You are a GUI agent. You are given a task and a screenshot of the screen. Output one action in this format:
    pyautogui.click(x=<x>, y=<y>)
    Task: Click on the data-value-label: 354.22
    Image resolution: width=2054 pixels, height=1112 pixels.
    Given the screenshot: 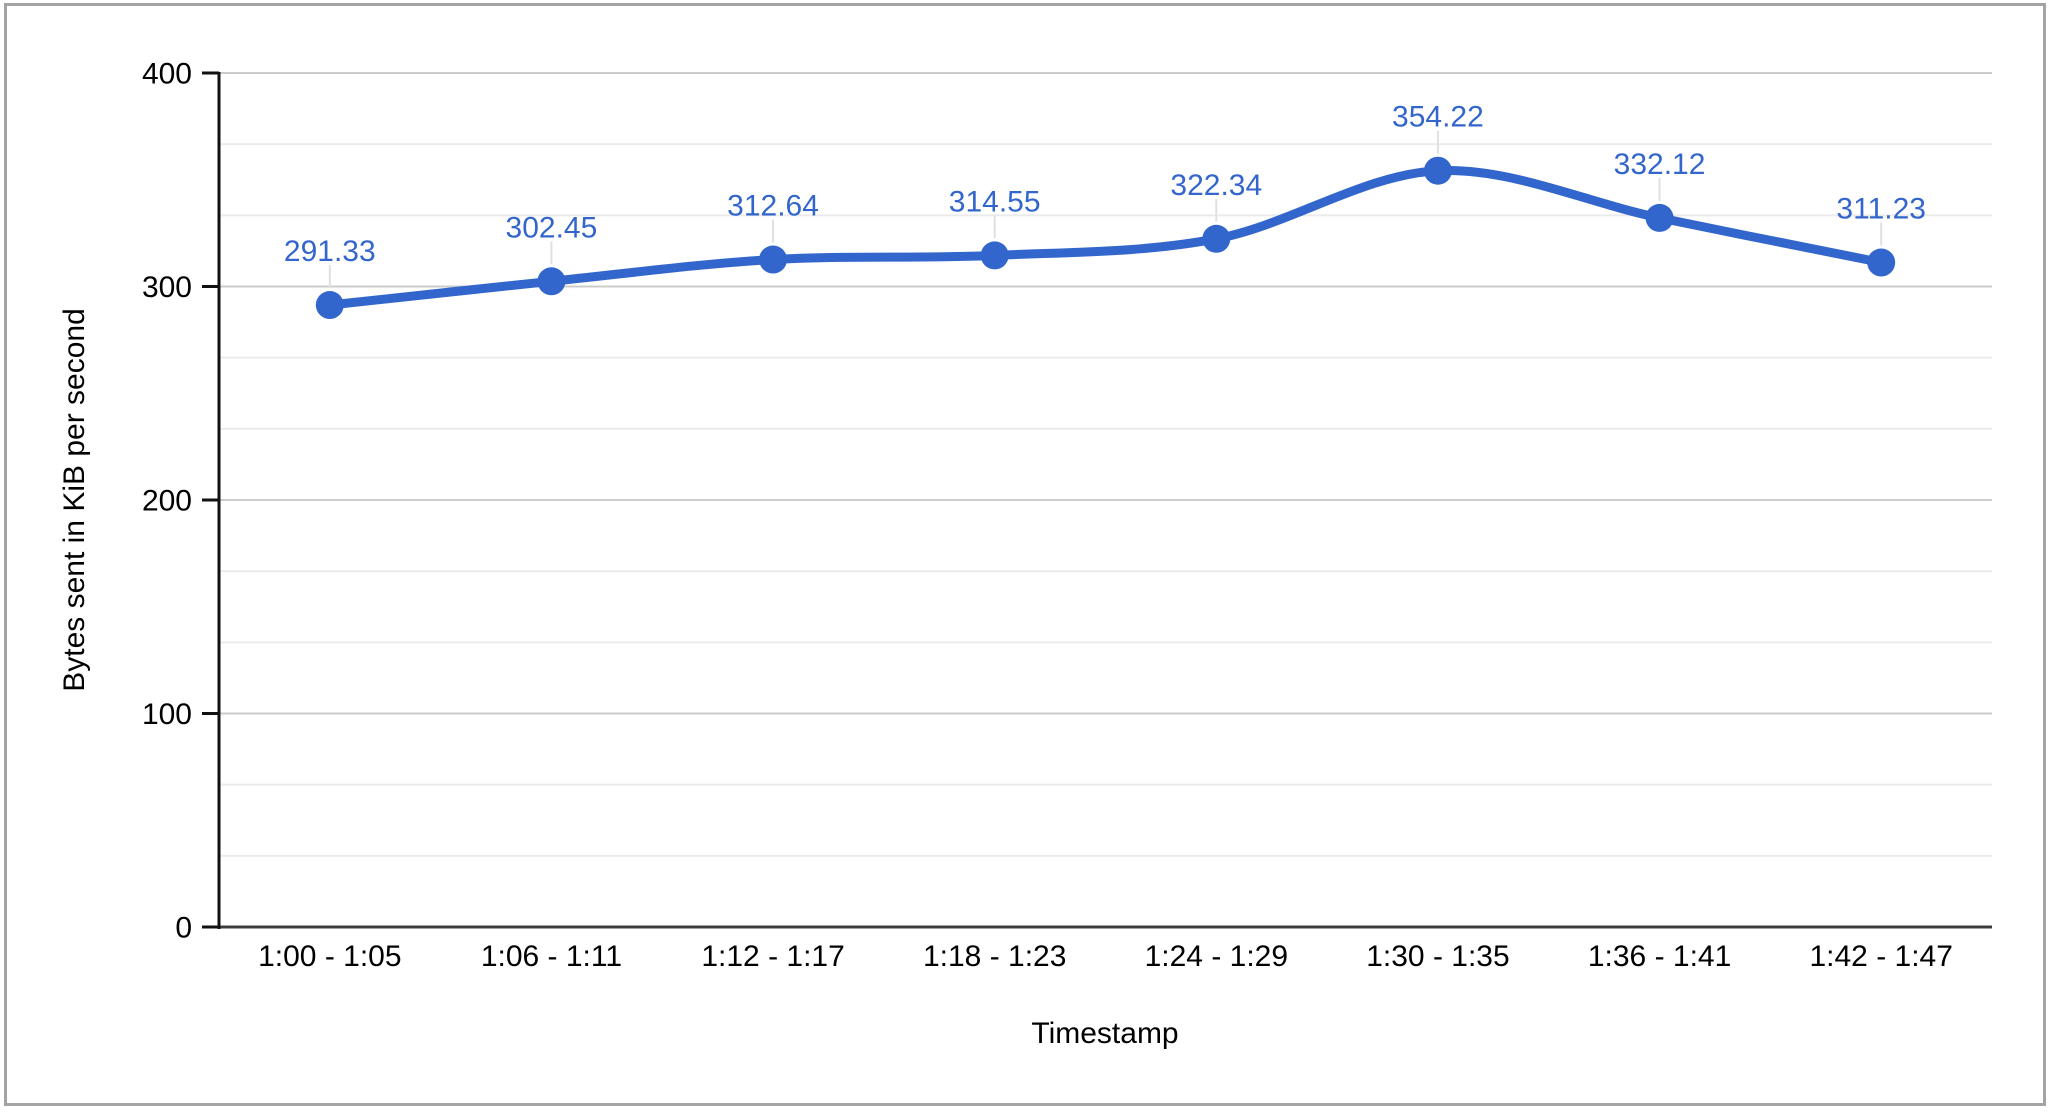 What is the action you would take?
    pyautogui.click(x=1438, y=117)
    